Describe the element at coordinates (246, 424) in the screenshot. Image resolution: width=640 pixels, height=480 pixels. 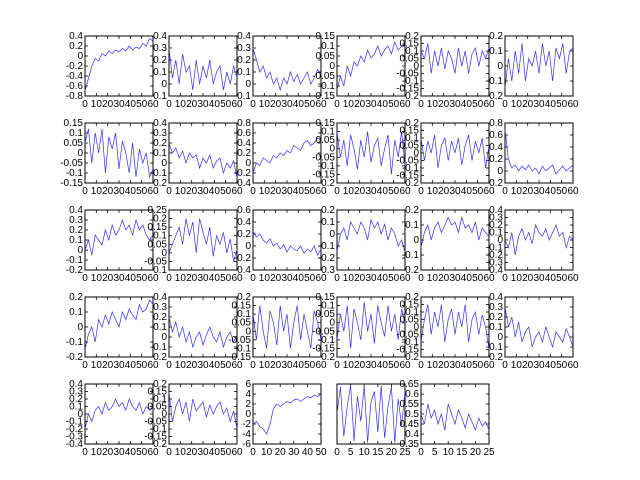
I see `y-tick-label: -2` at that location.